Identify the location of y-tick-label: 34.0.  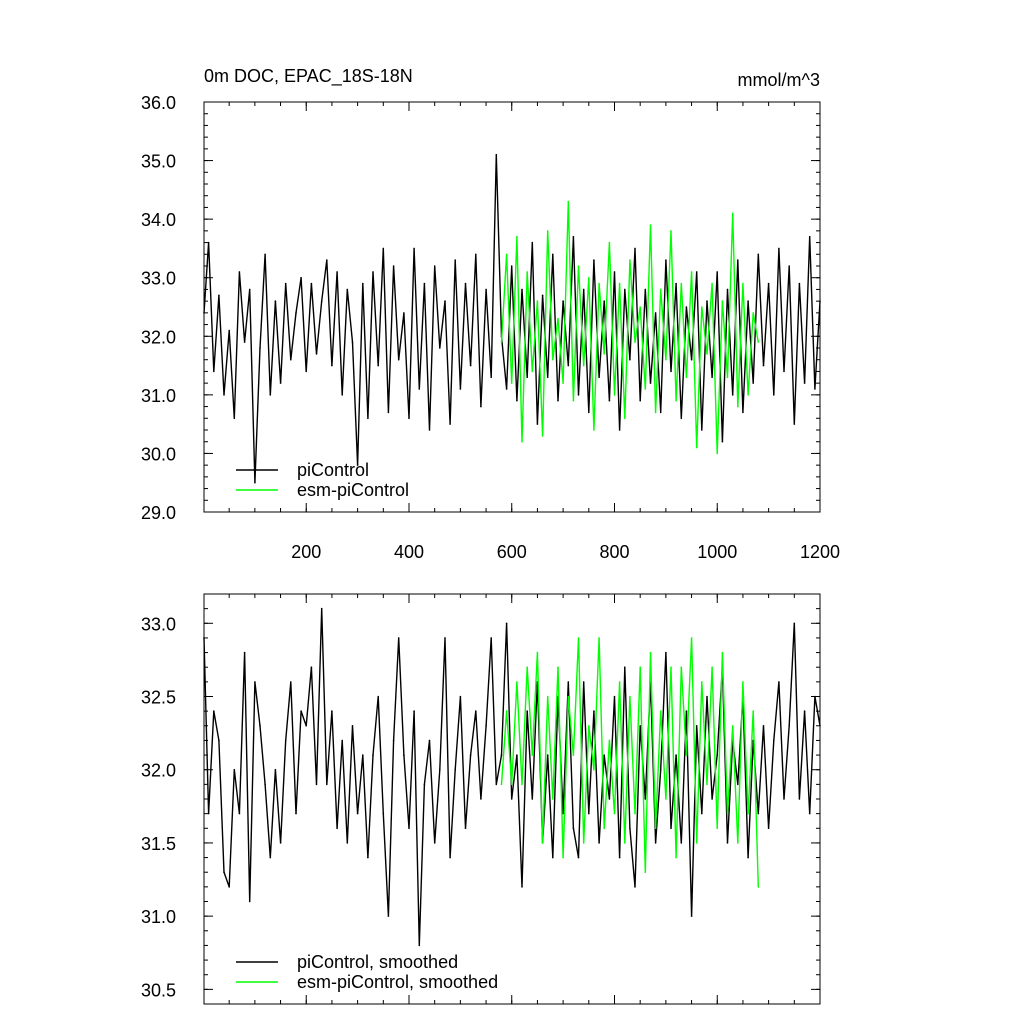
(158, 220).